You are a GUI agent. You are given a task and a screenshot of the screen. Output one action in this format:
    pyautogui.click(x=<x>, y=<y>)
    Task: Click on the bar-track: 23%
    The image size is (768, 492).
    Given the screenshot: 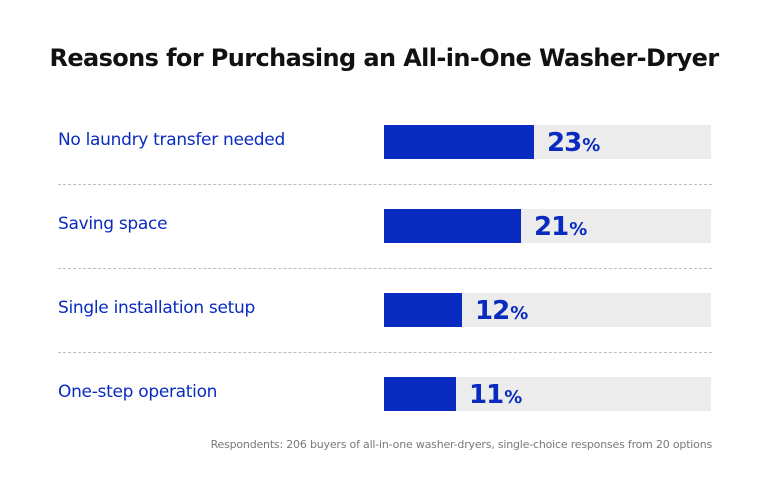 What is the action you would take?
    pyautogui.click(x=547, y=142)
    